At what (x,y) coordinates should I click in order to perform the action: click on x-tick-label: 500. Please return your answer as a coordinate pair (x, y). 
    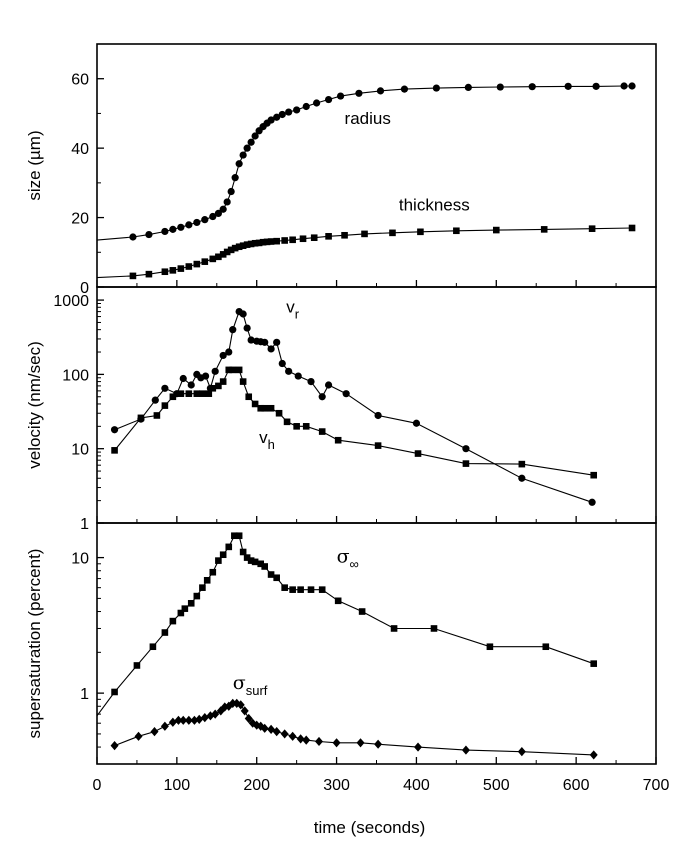
    Looking at the image, I should click on (496, 785).